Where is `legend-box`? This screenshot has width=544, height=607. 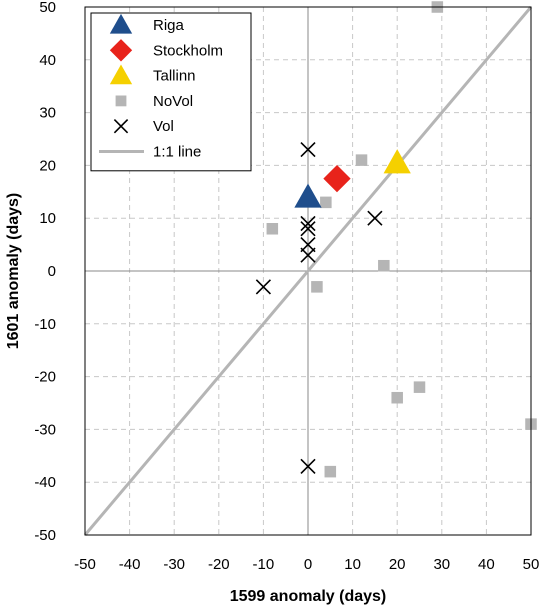 legend-box is located at coordinates (171, 92).